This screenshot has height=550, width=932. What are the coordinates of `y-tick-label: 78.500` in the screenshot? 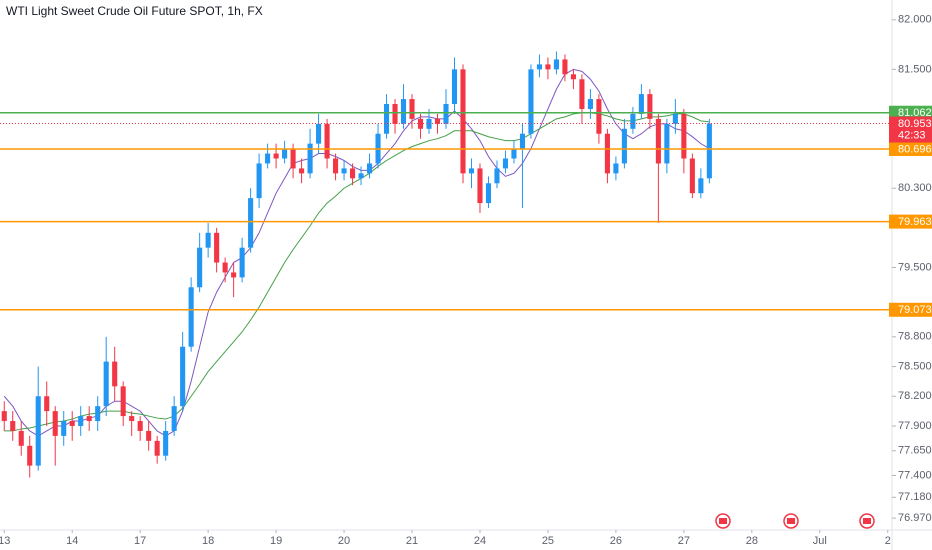 It's located at (915, 366).